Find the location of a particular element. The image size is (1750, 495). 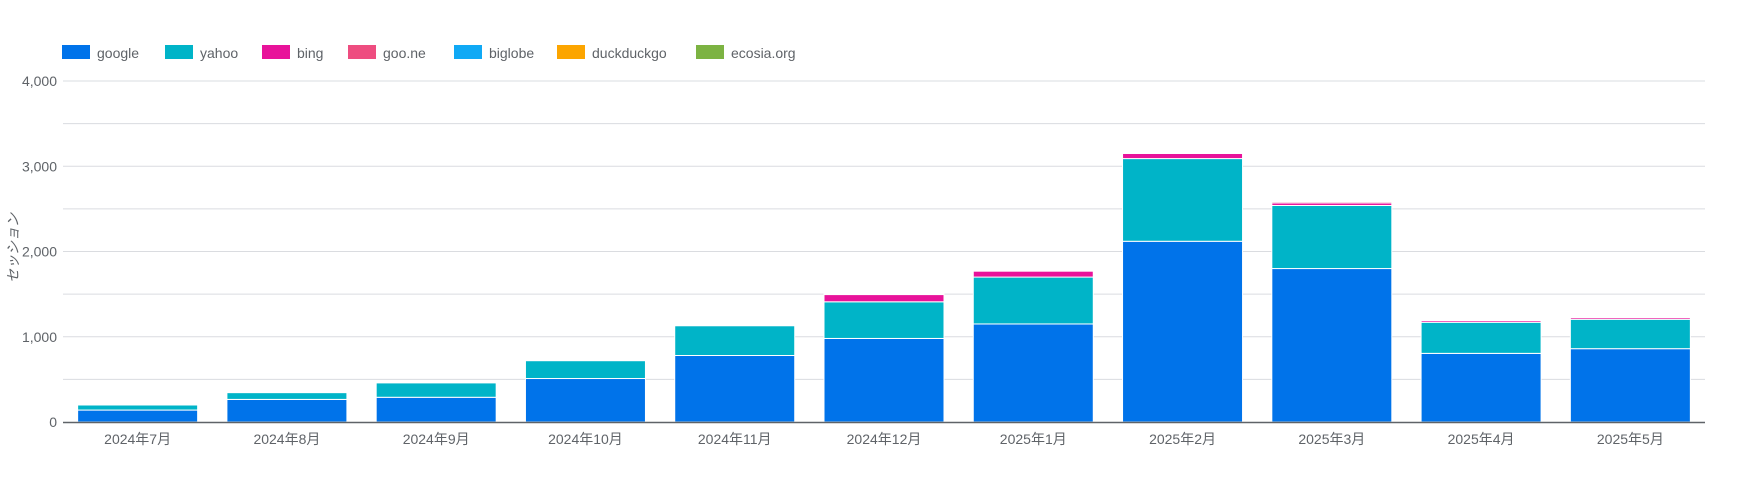

legend-label: bing is located at coordinates (310, 53).